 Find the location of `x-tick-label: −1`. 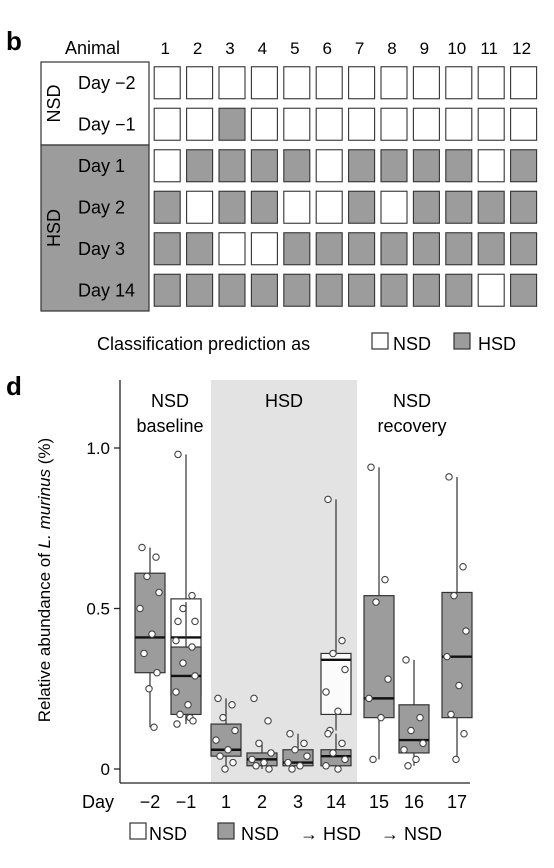

x-tick-label: −1 is located at coordinates (186, 802).